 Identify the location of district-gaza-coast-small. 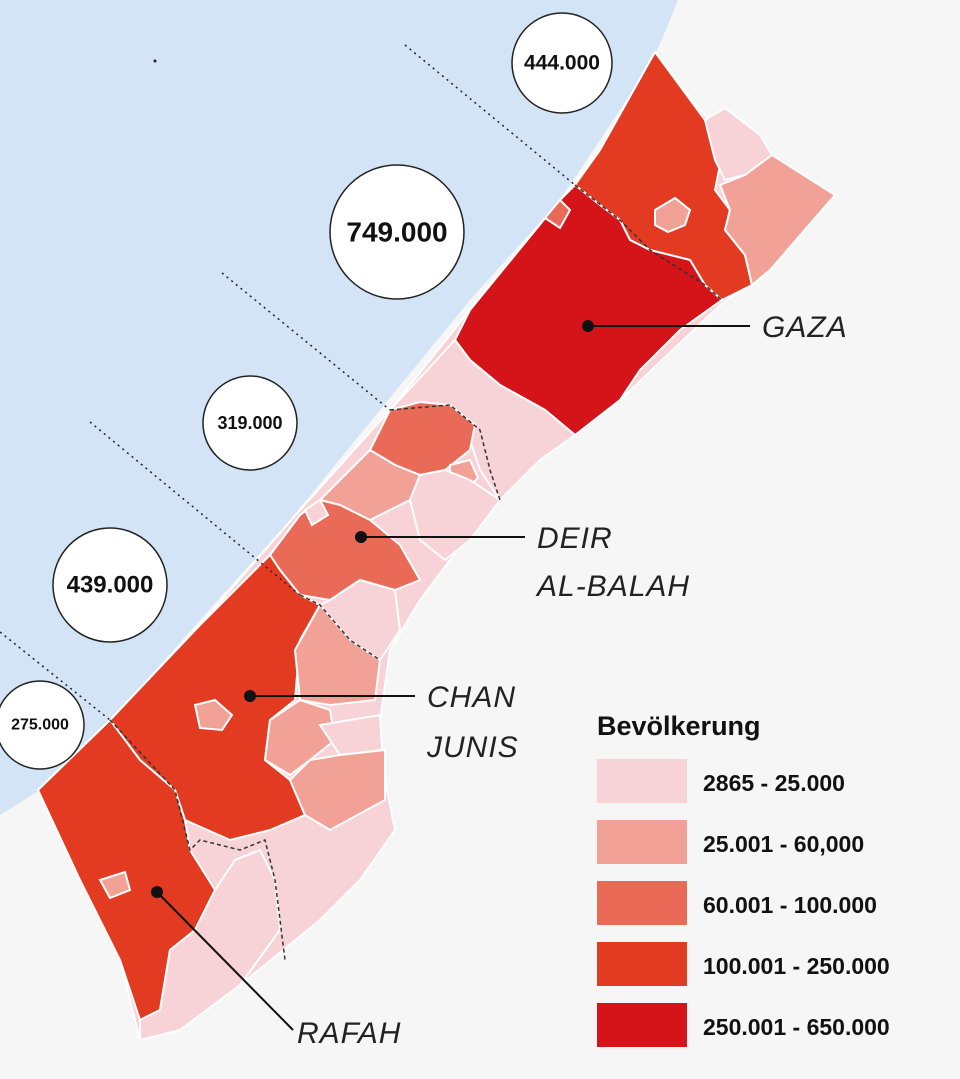
(557, 214).